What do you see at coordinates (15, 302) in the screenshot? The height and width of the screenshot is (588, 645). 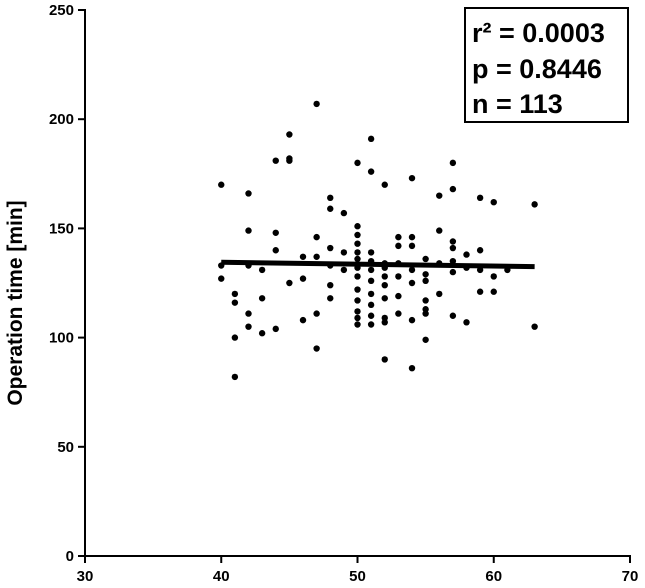 I see `y-axis-title: Operation time [min]` at bounding box center [15, 302].